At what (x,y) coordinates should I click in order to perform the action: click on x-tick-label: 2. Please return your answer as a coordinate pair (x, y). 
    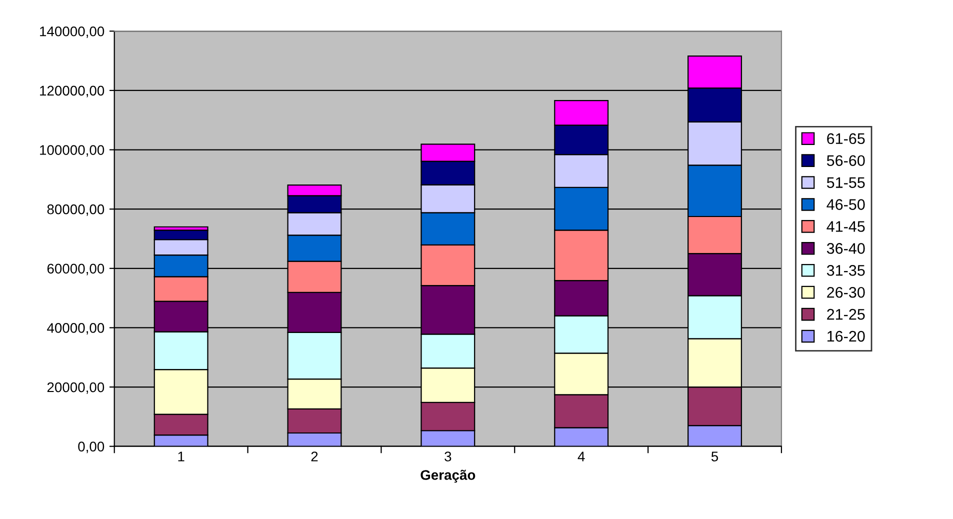
    Looking at the image, I should click on (314, 457).